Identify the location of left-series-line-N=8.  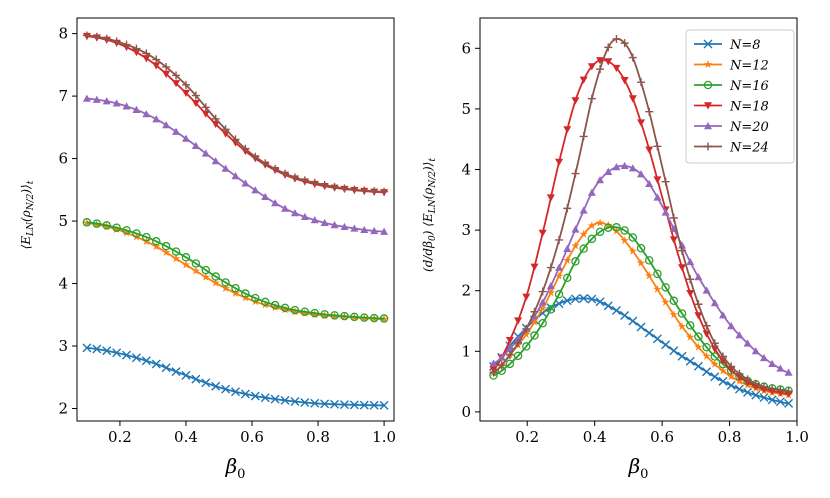
(235, 377).